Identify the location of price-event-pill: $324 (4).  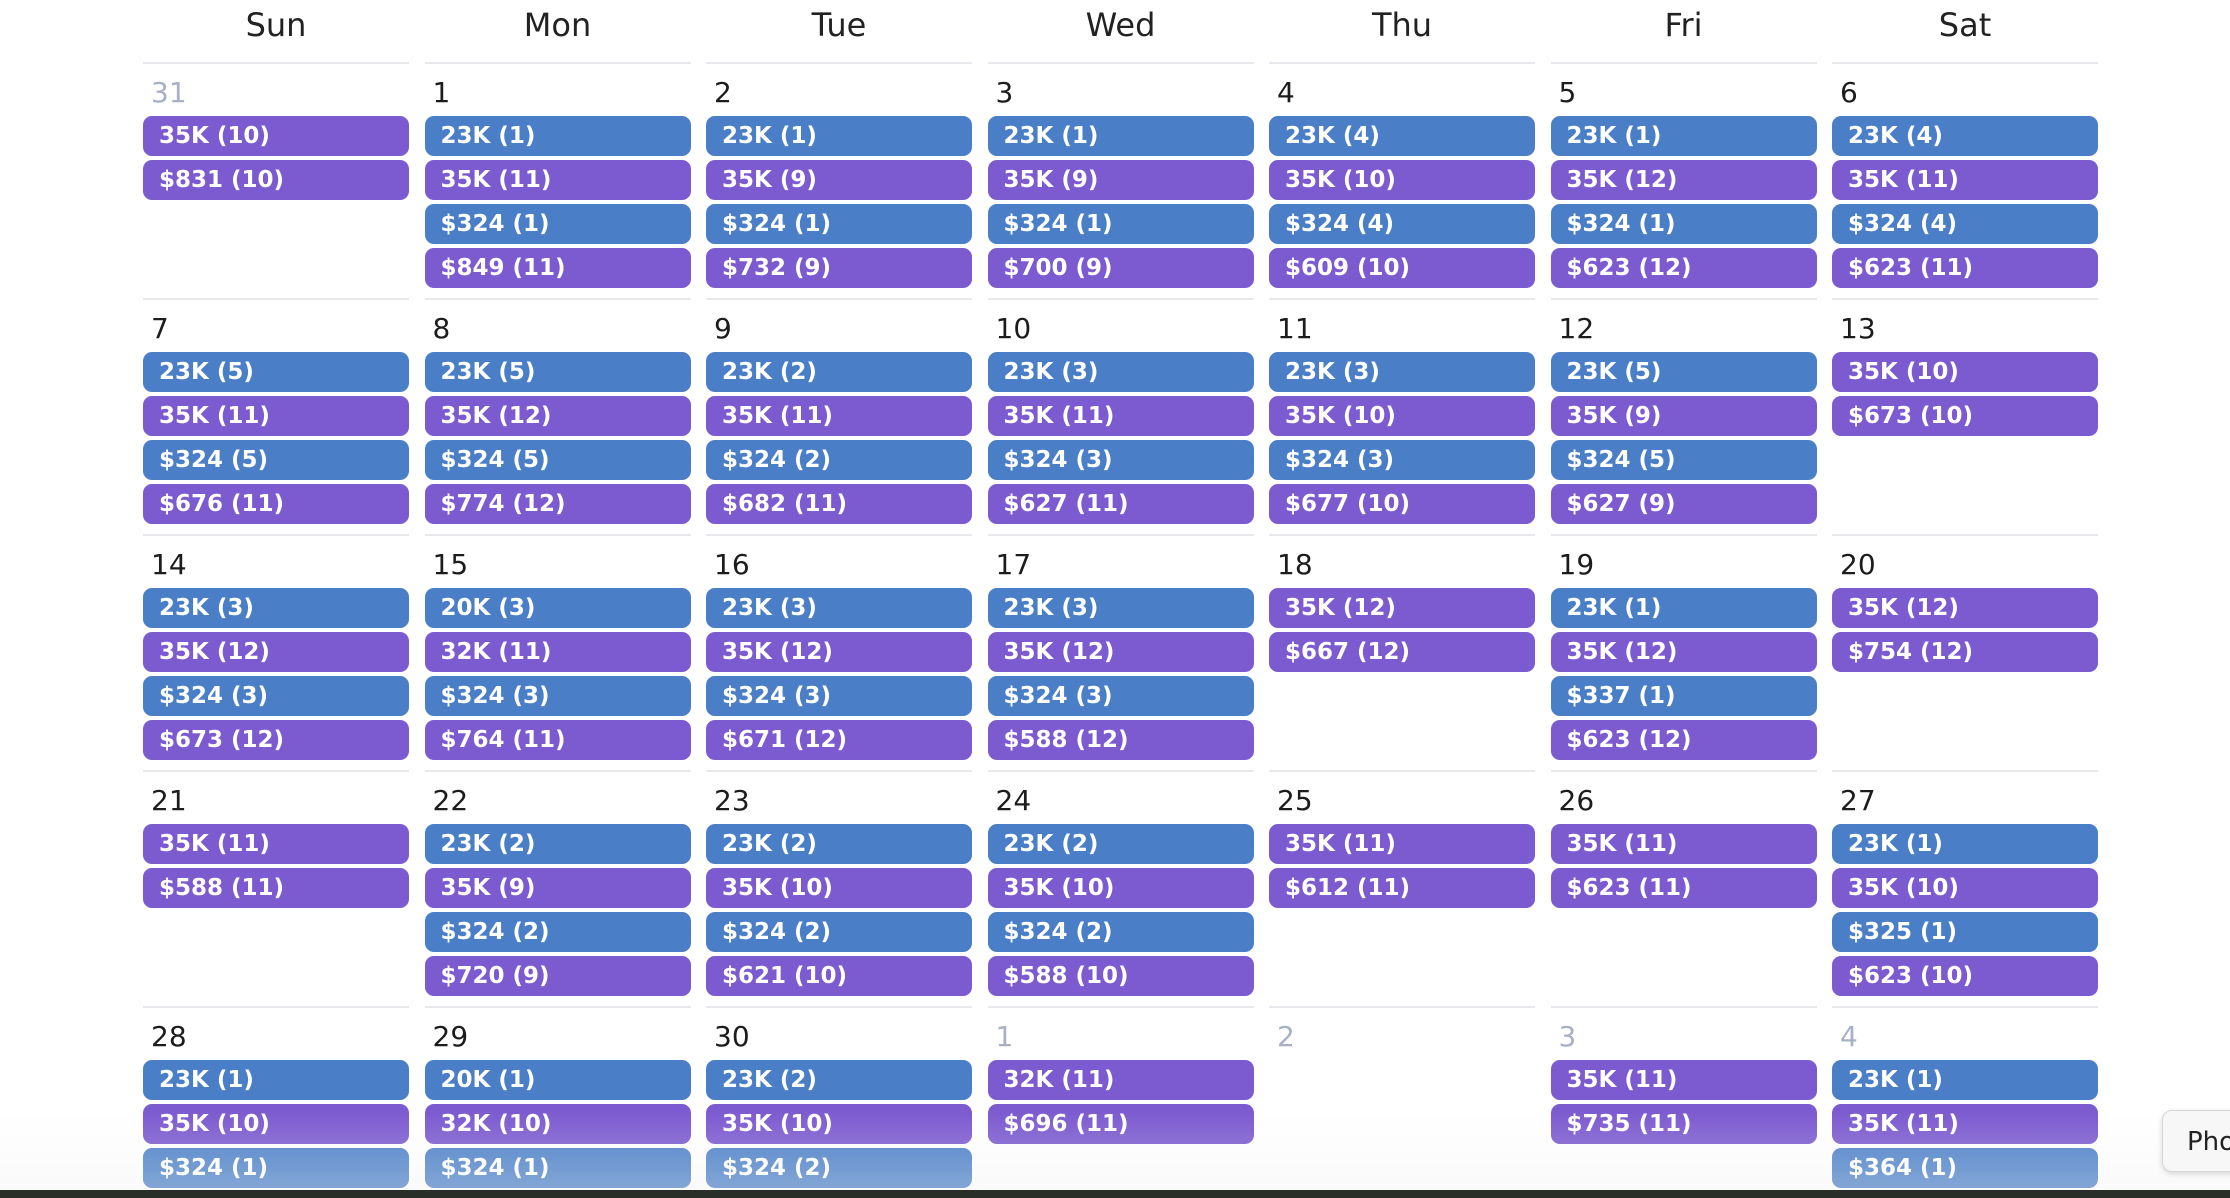
(1965, 224).